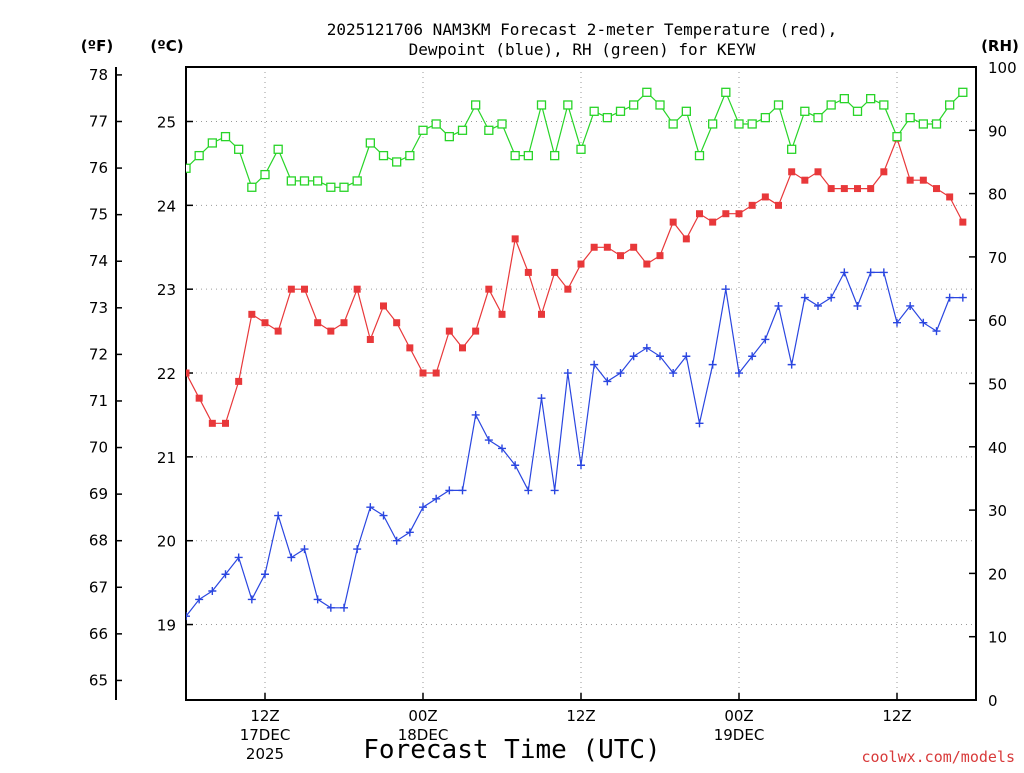 Image resolution: width=1024 pixels, height=773 pixels. Describe the element at coordinates (997, 574) in the screenshot. I see `rh-tick-label: 20` at that location.